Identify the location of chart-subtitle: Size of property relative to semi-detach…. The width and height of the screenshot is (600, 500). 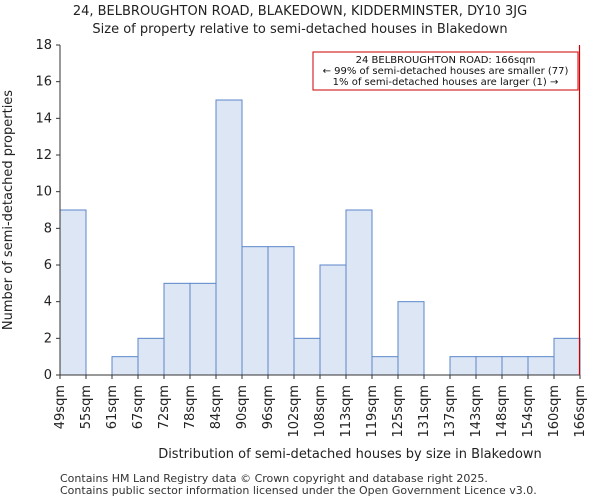
(300, 29).